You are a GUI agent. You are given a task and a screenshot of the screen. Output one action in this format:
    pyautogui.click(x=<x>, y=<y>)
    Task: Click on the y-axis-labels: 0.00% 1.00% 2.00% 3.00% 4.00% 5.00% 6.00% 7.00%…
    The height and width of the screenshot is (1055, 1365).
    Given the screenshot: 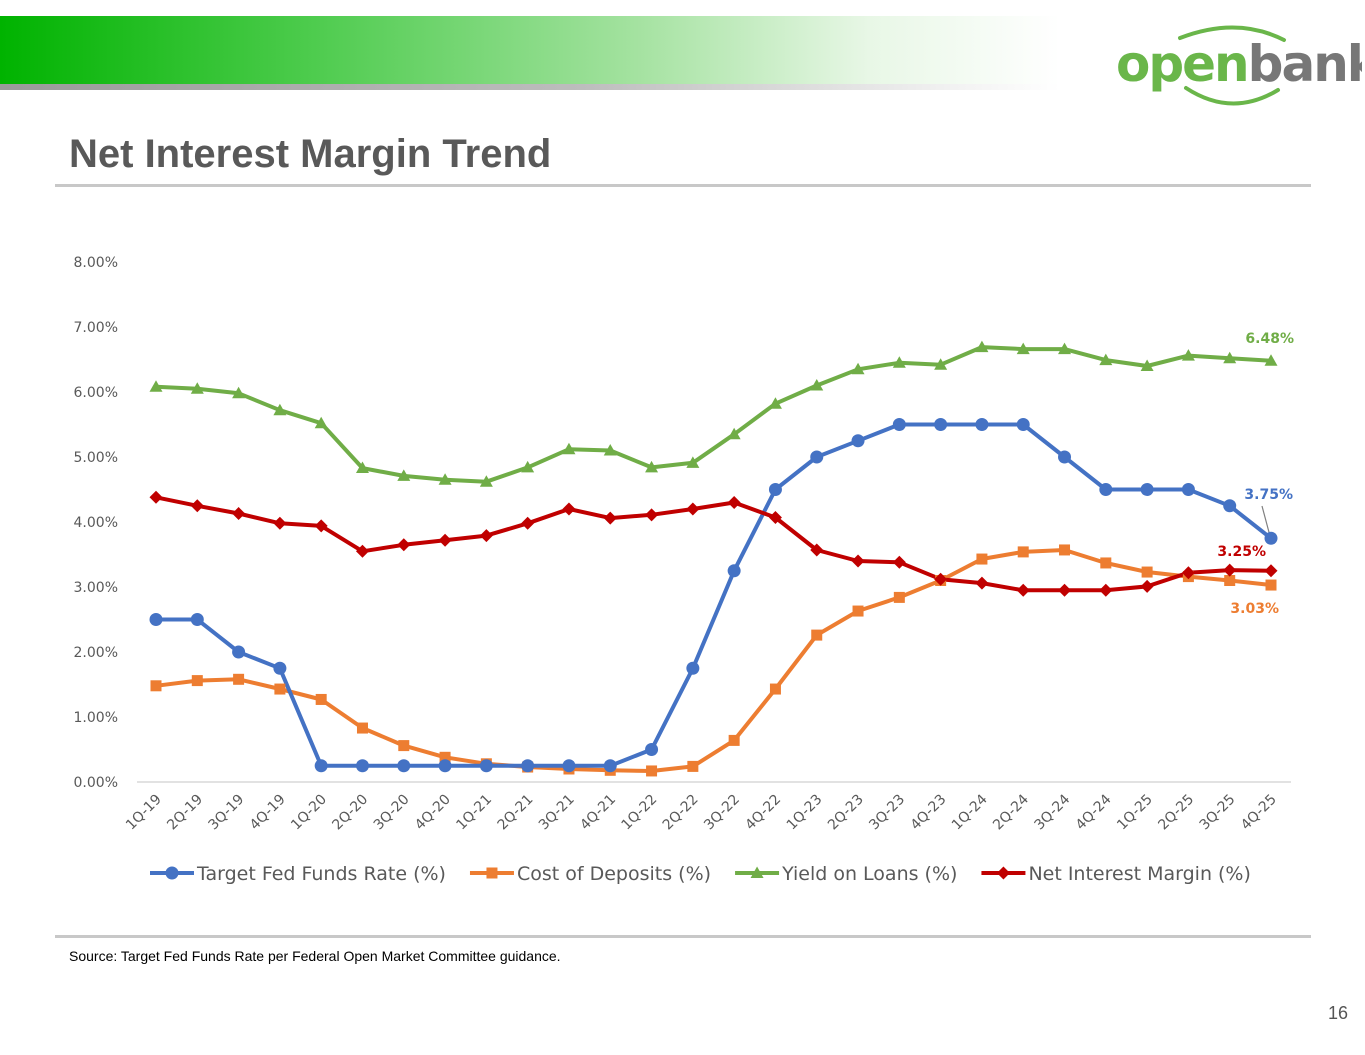 What is the action you would take?
    pyautogui.click(x=96, y=523)
    